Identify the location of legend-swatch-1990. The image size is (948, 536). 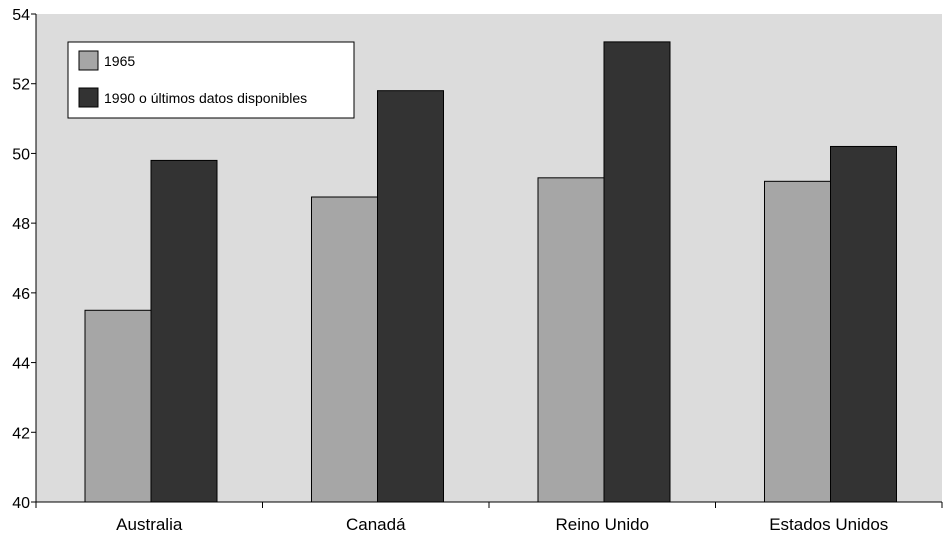
(88, 97).